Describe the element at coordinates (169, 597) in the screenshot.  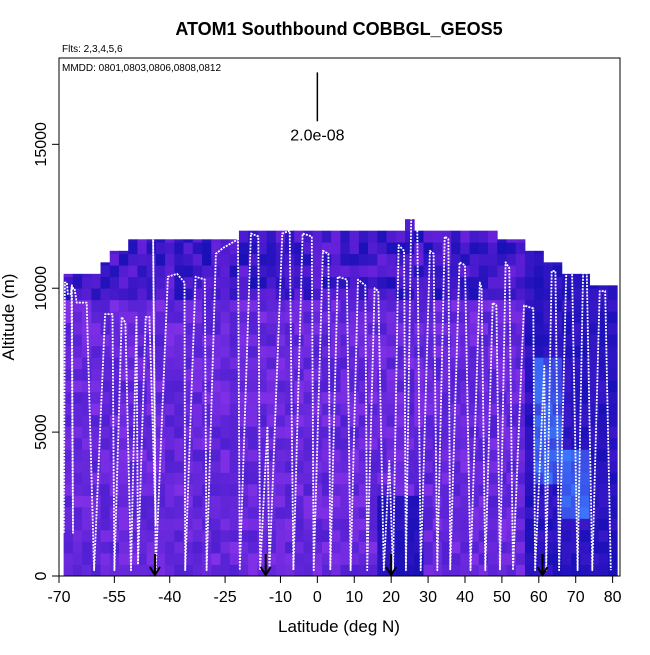
I see `x-tick-label: -40` at that location.